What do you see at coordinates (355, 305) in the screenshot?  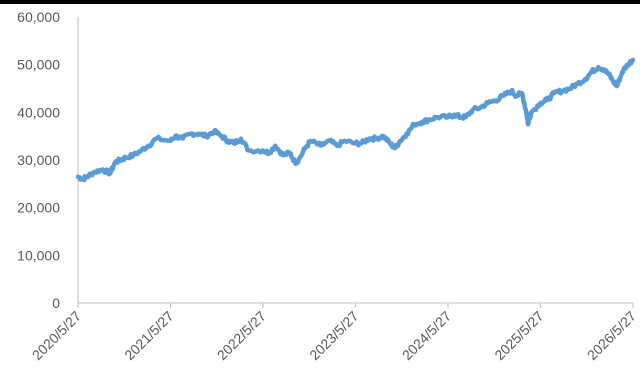 I see `x-axis-ticks` at bounding box center [355, 305].